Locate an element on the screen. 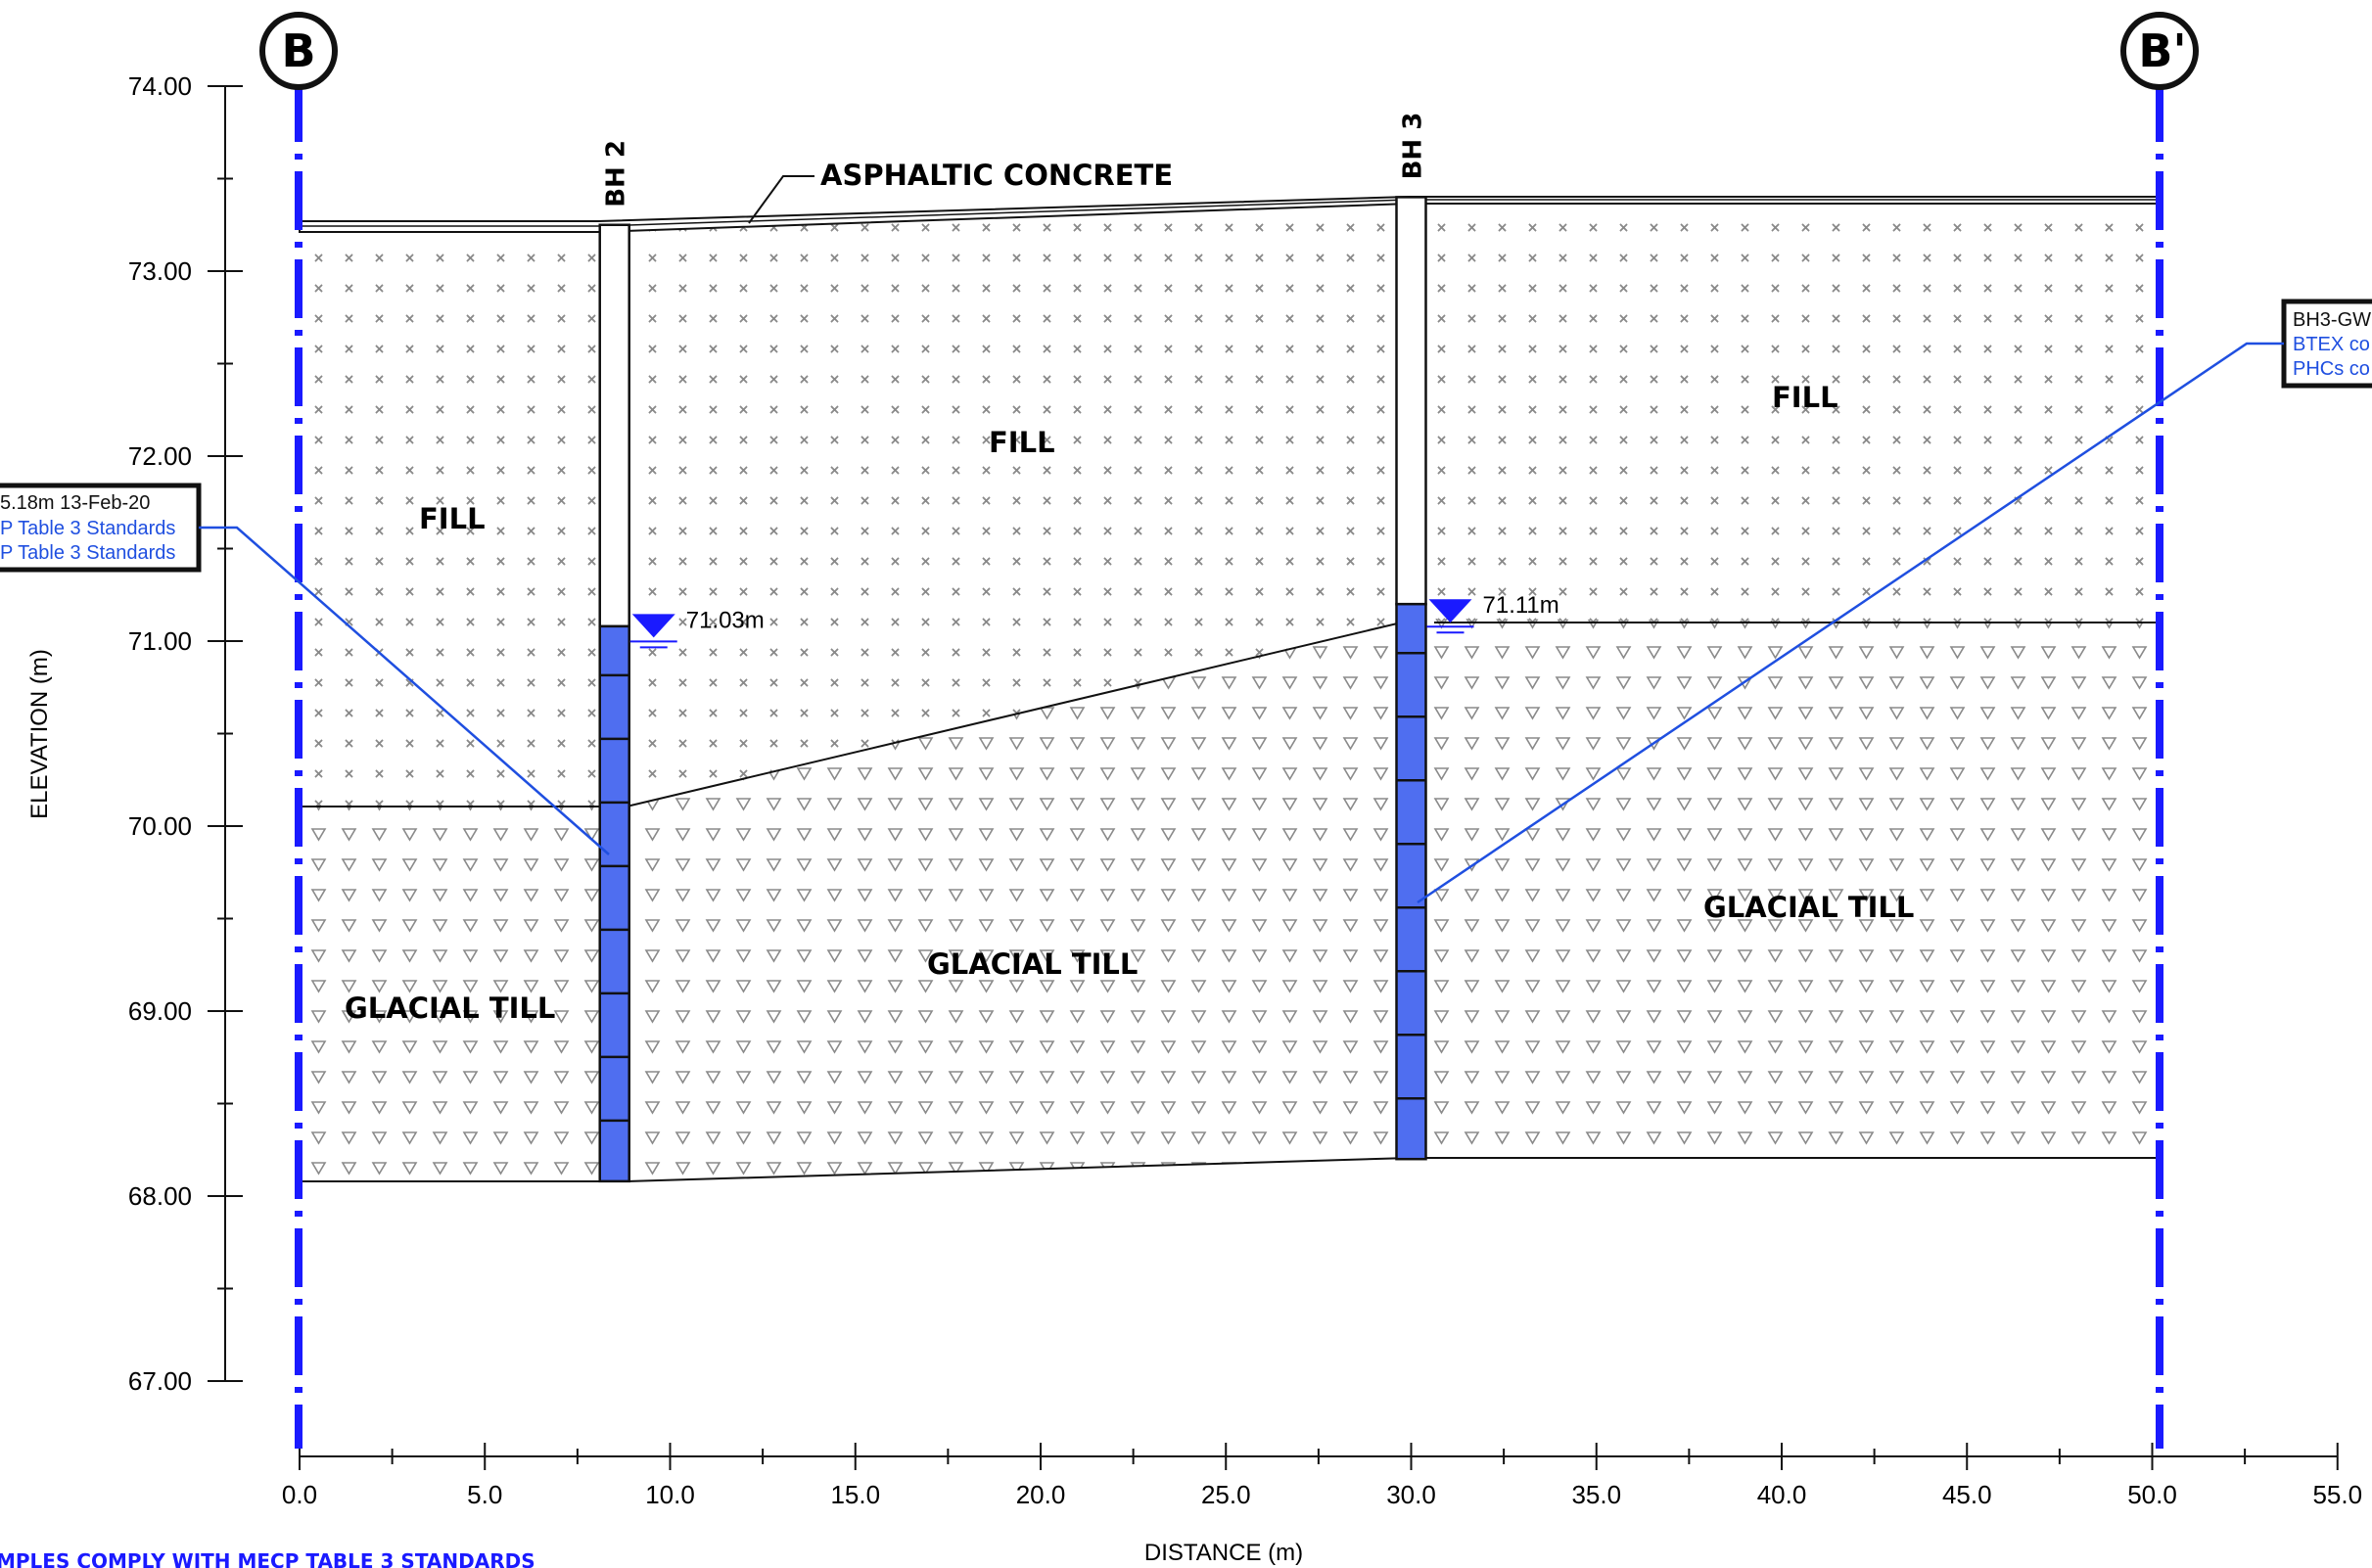 This screenshot has height=1568, width=2372. asphalt-leader is located at coordinates (781, 199).